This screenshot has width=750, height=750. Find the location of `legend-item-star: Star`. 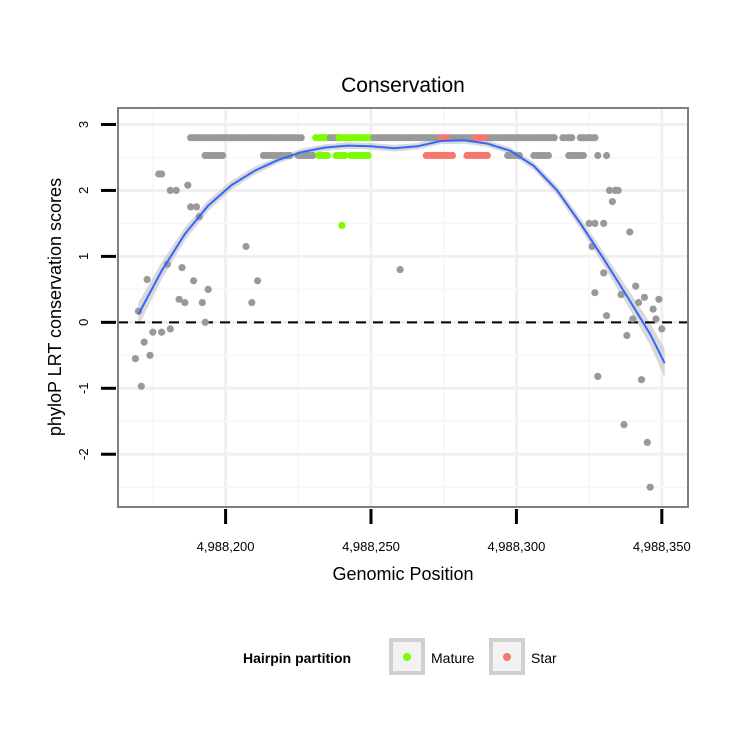

legend-item-star: Star is located at coordinates (523, 656).